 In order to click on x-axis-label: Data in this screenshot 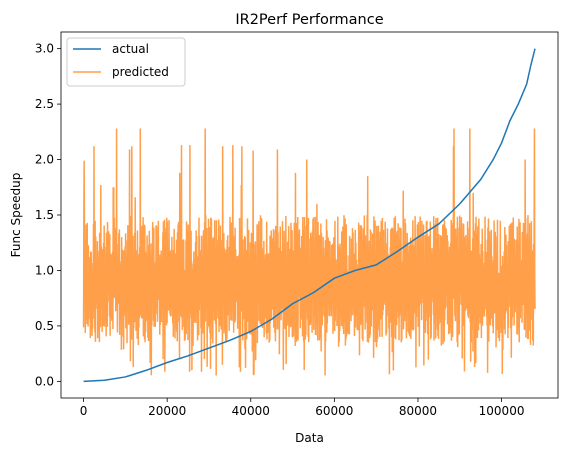, I will do `click(309, 438)`.